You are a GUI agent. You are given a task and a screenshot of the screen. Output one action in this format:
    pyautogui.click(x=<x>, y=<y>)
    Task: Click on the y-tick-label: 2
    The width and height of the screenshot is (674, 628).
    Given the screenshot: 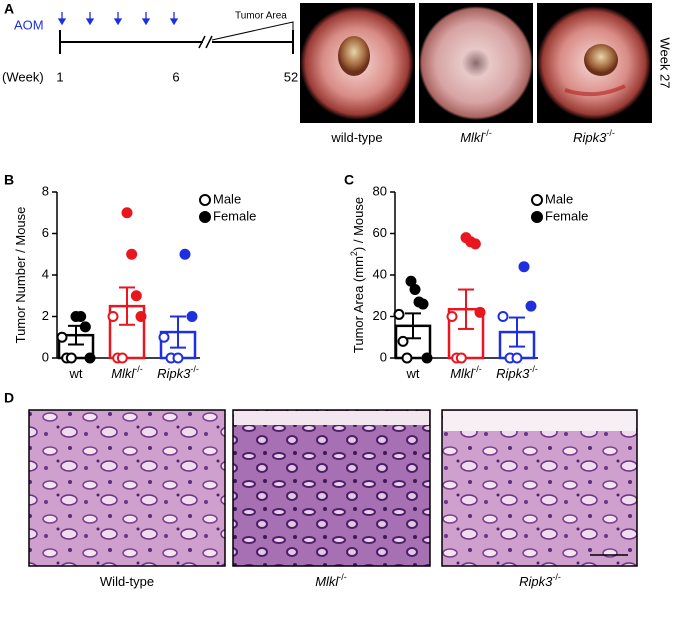 What is the action you would take?
    pyautogui.click(x=45, y=315)
    